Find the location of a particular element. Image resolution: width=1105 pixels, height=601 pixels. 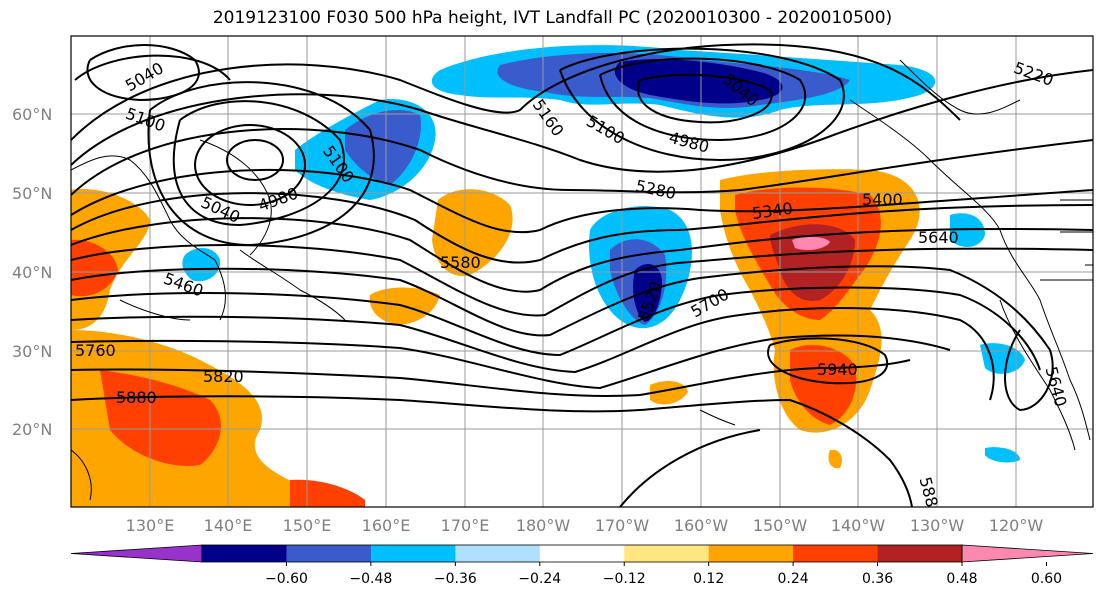

colorbar-tick-label: −0.48 is located at coordinates (370, 579).